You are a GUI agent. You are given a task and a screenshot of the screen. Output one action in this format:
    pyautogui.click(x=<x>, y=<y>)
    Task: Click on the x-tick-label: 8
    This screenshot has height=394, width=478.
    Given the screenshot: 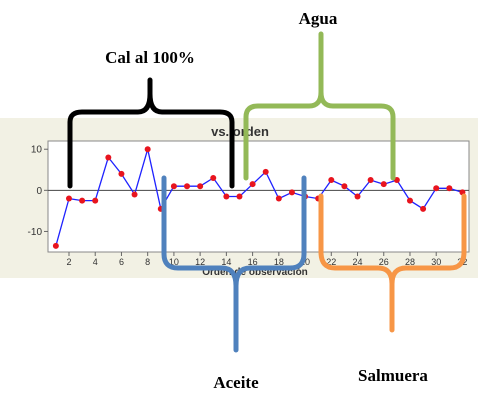 What is the action you would take?
    pyautogui.click(x=147, y=262)
    